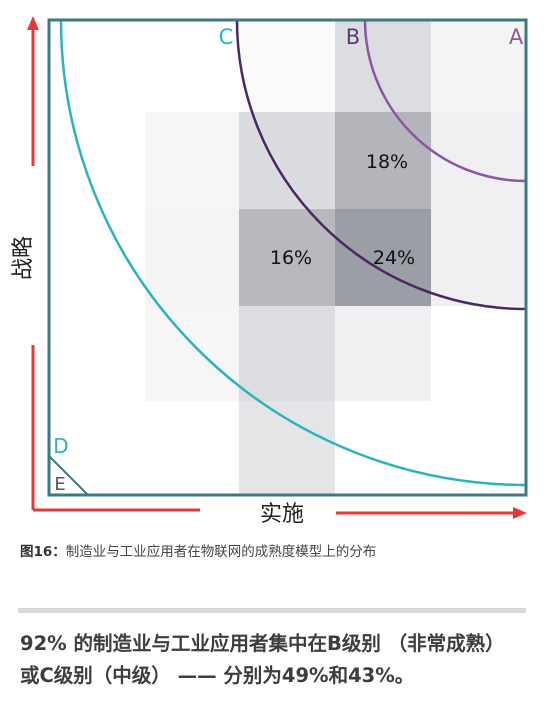 This screenshot has width=548, height=702. Describe the element at coordinates (291, 258) in the screenshot. I see `percent-label-16: 16%` at that location.